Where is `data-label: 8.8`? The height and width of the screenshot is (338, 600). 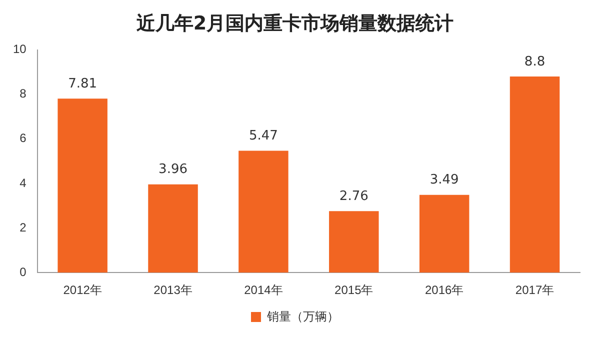 data-label: 8.8 is located at coordinates (535, 62).